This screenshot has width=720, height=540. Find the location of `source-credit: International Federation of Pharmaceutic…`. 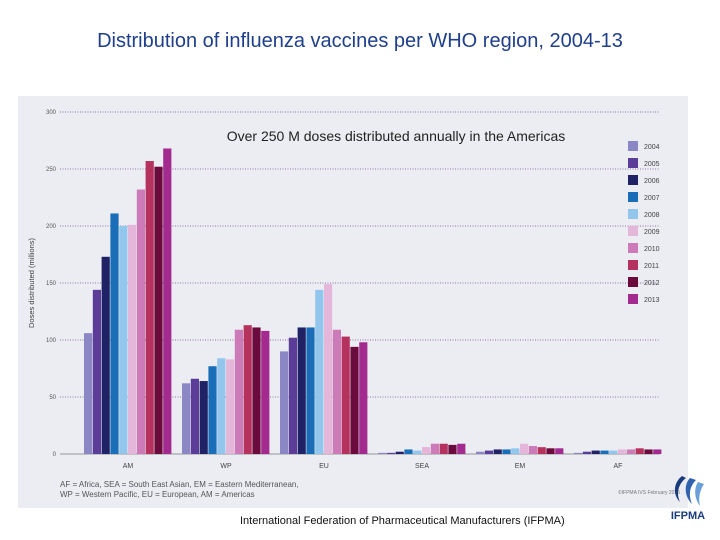

source-credit: International Federation of Pharmaceutic… is located at coordinates (402, 521).